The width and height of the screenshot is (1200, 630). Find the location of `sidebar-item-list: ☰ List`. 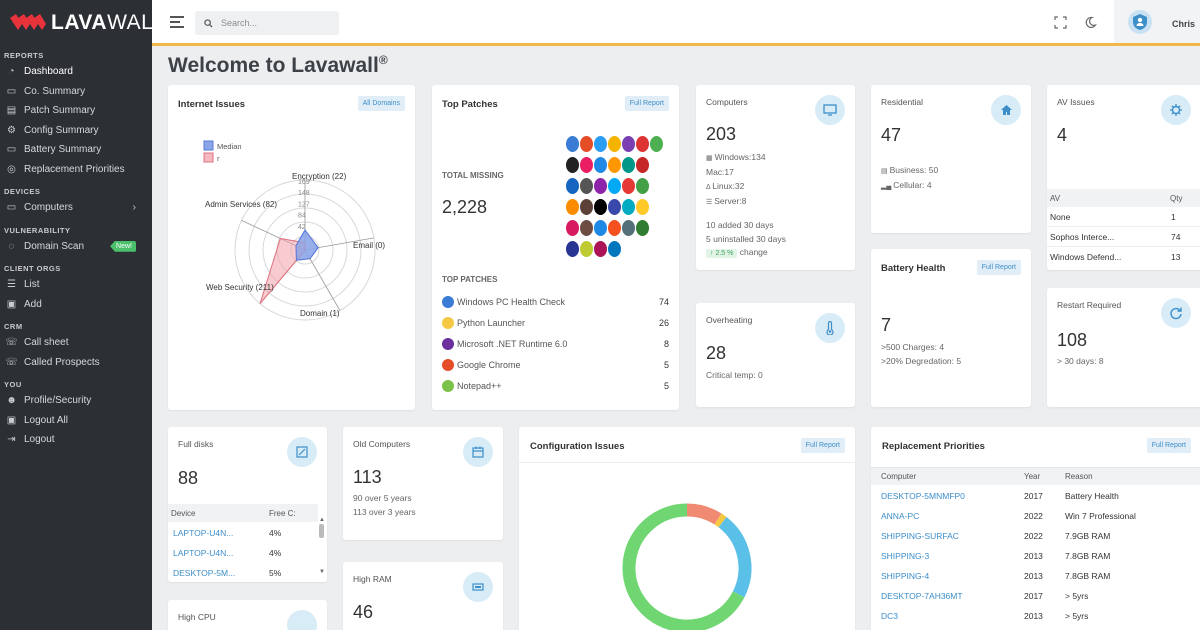

sidebar-item-list: ☰ List is located at coordinates (76, 285).